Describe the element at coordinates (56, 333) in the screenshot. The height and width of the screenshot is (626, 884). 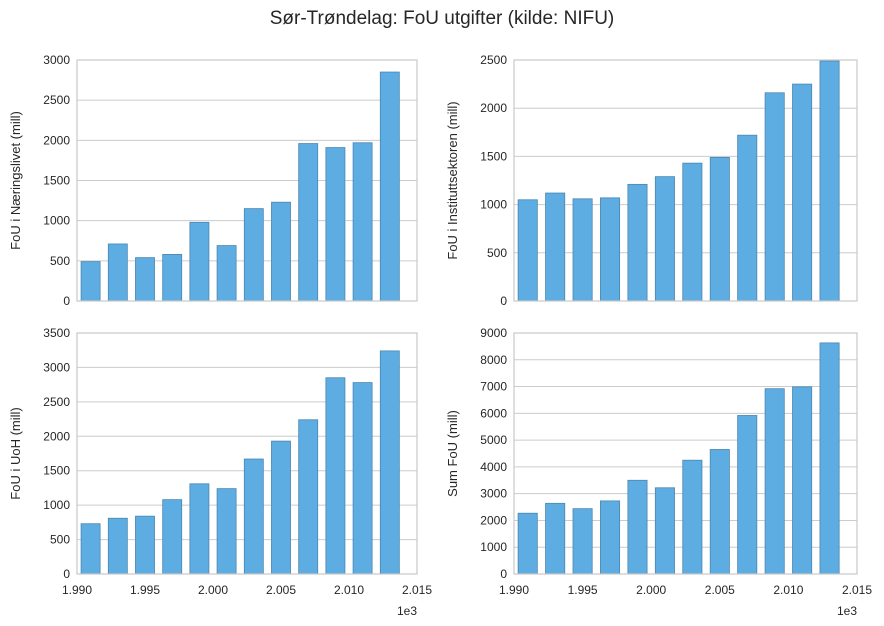
I see `y-tick-label: 3500` at that location.